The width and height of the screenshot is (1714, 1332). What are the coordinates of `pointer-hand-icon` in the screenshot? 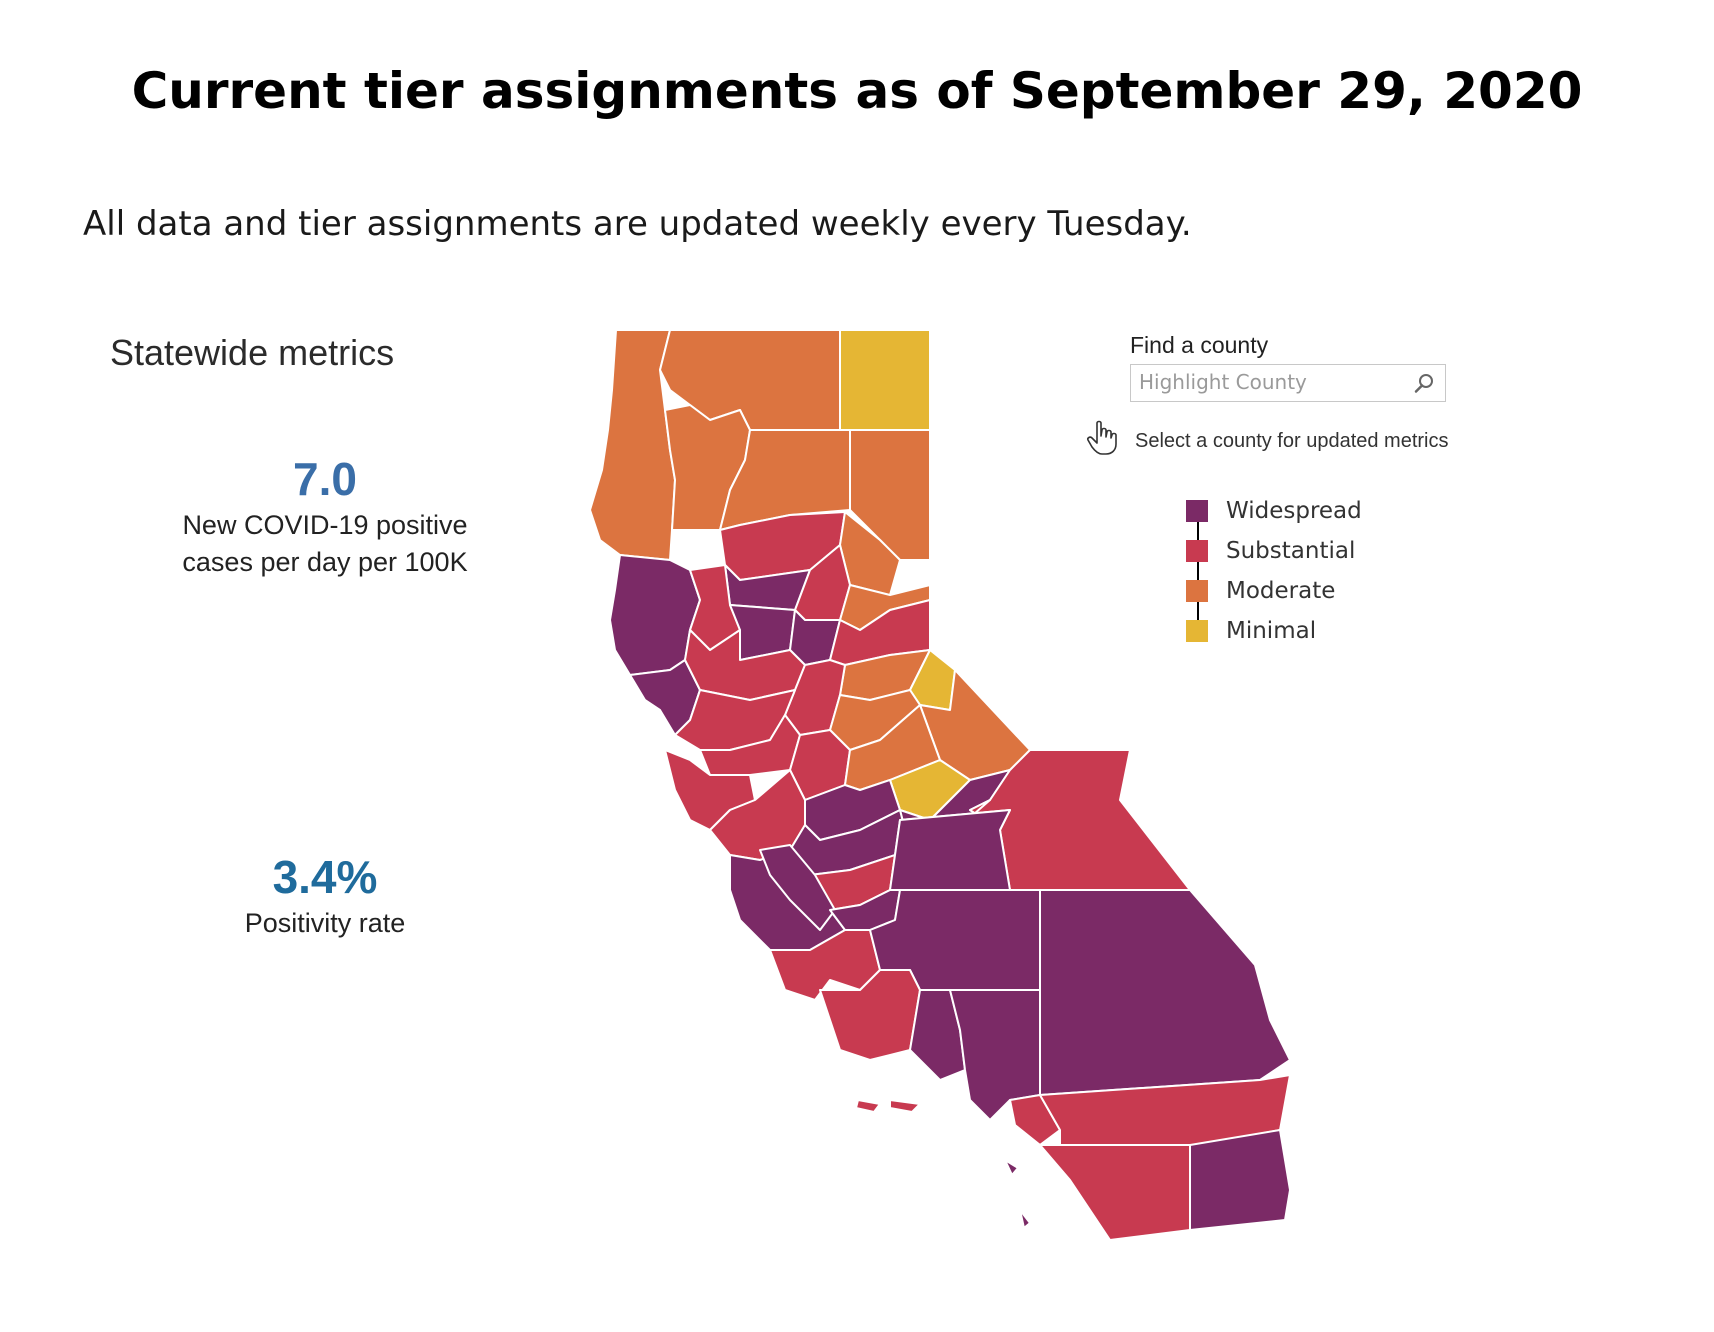 It's located at (1102, 437).